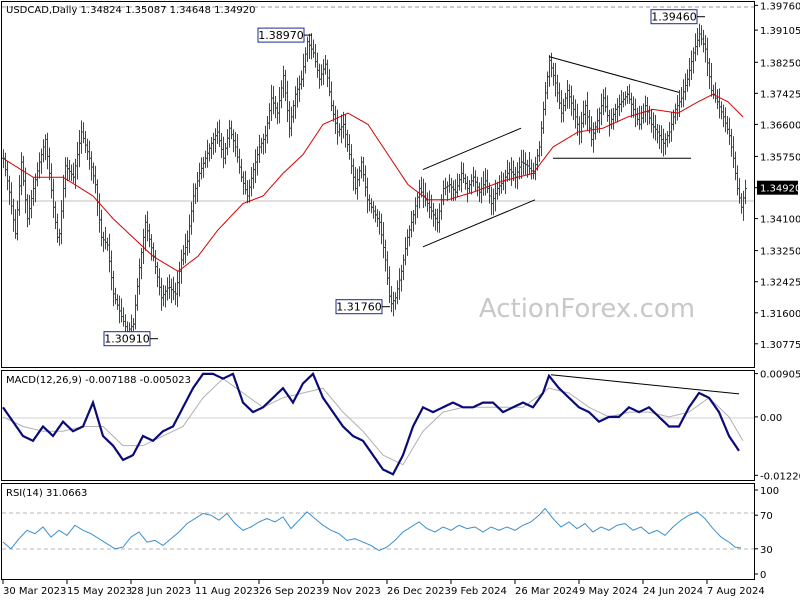 The height and width of the screenshot is (600, 800). Describe the element at coordinates (780, 63) in the screenshot. I see `price-y-tick-label: 1.38250` at that location.